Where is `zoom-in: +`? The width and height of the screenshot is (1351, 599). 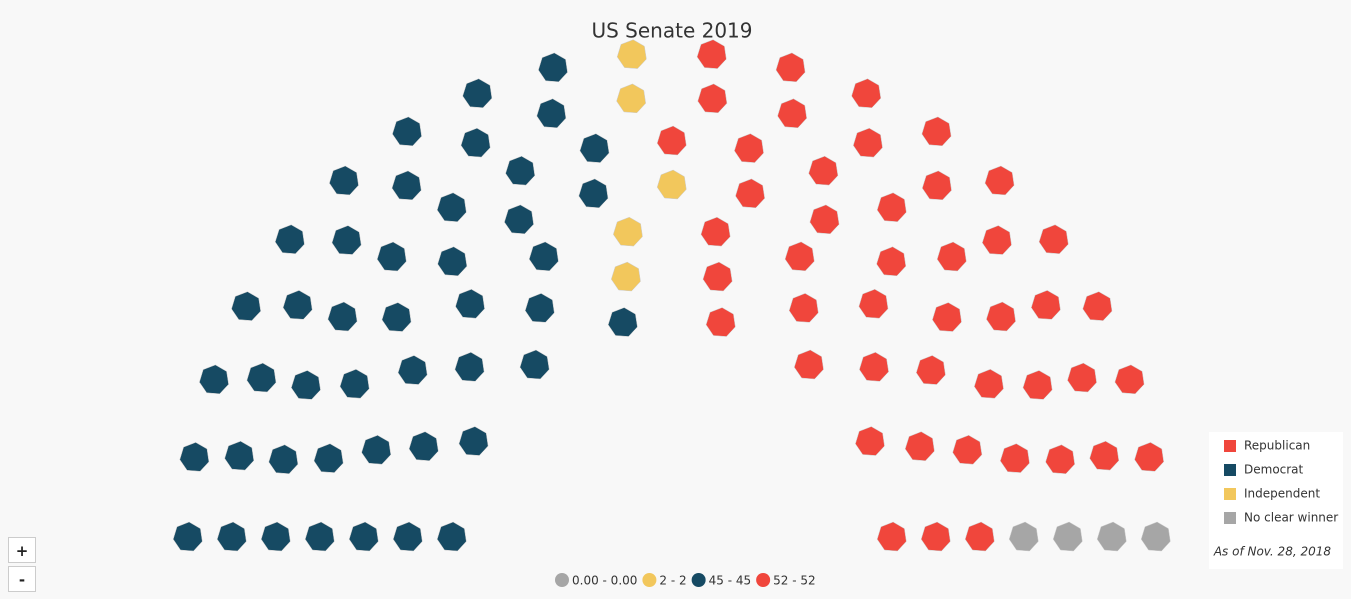 zoom-in: + is located at coordinates (22, 550).